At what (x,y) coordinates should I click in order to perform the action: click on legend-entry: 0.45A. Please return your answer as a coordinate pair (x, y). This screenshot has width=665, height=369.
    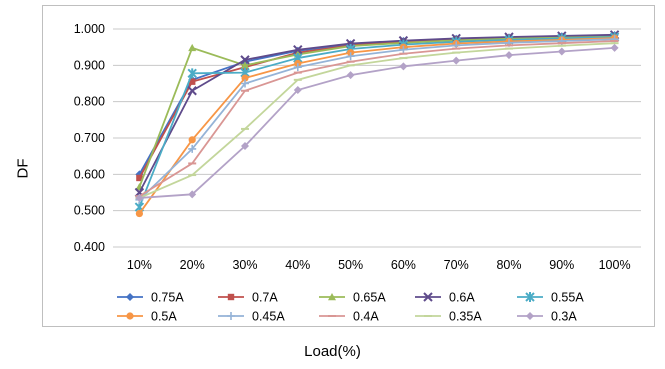
    Looking at the image, I should click on (251, 317).